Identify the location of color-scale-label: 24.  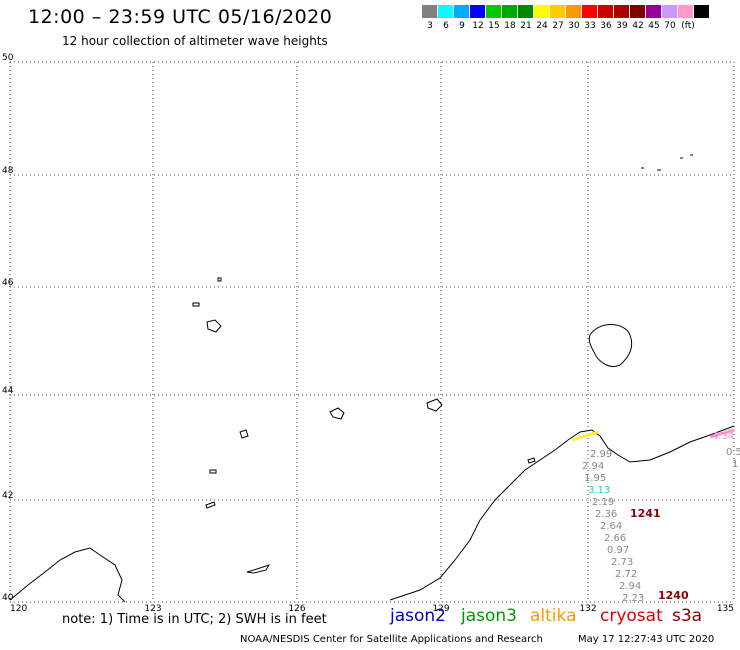
(542, 26).